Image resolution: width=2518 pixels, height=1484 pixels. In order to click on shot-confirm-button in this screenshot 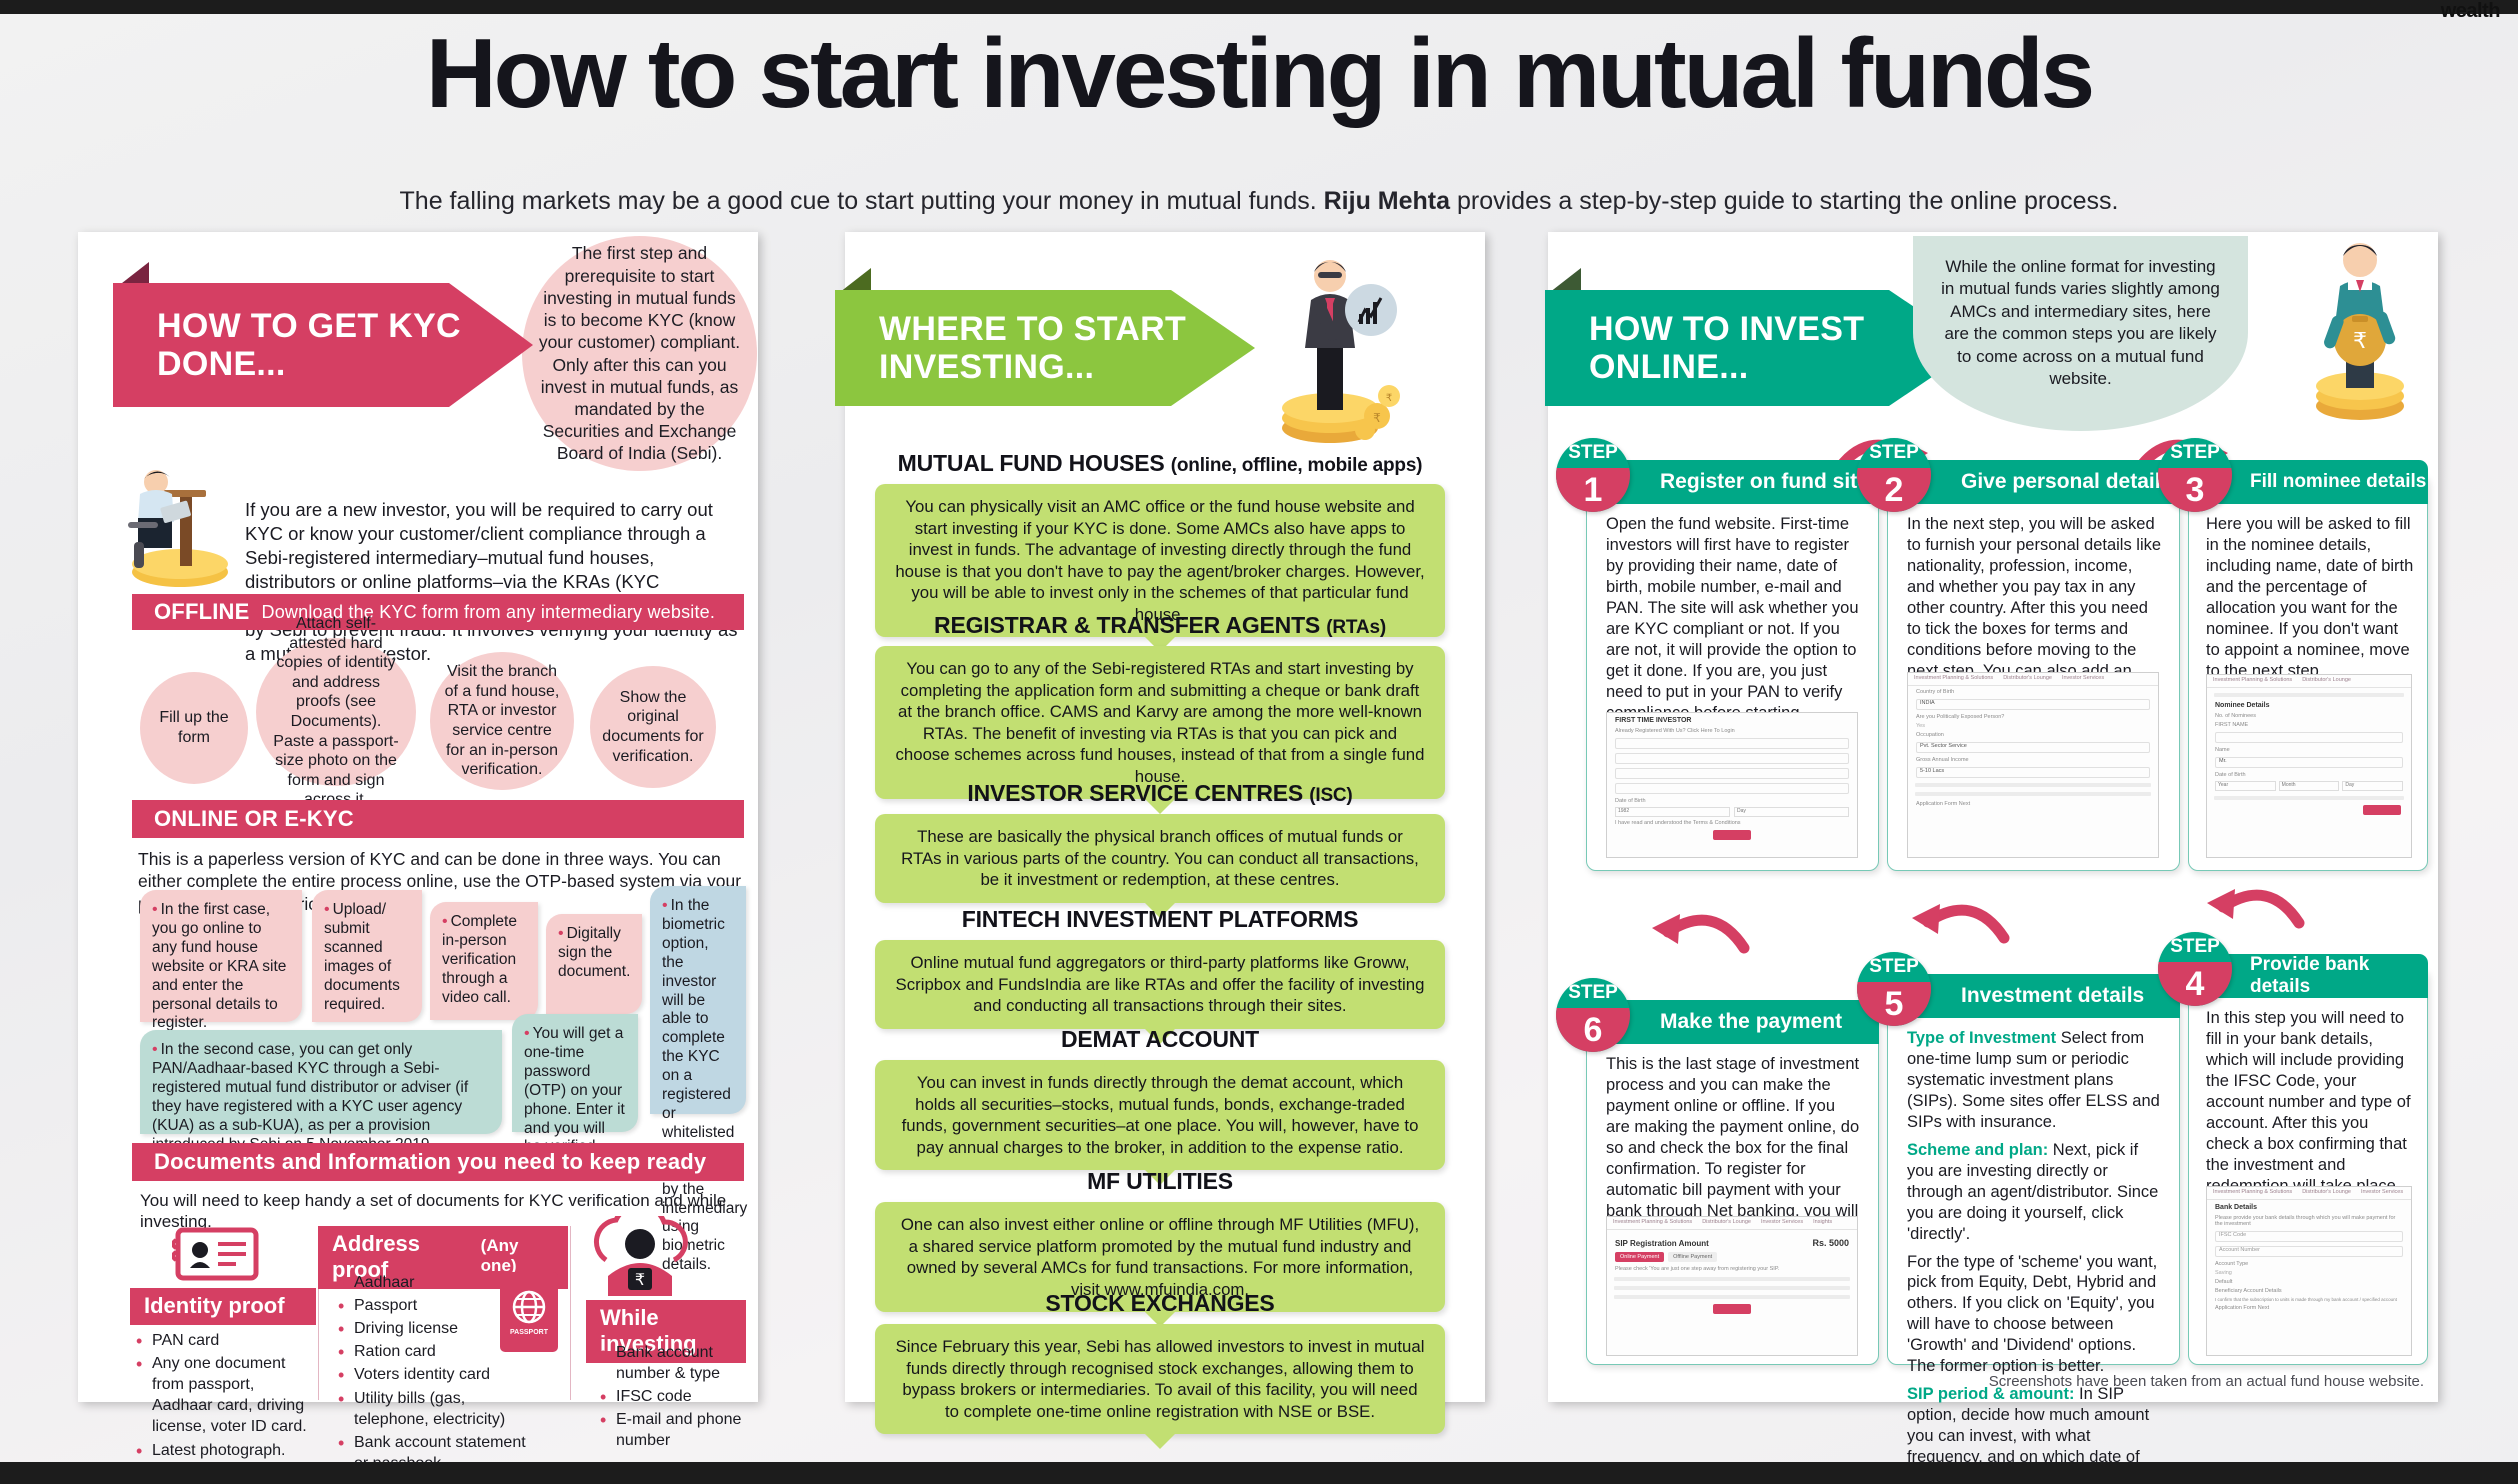, I will do `click(1732, 1309)`.